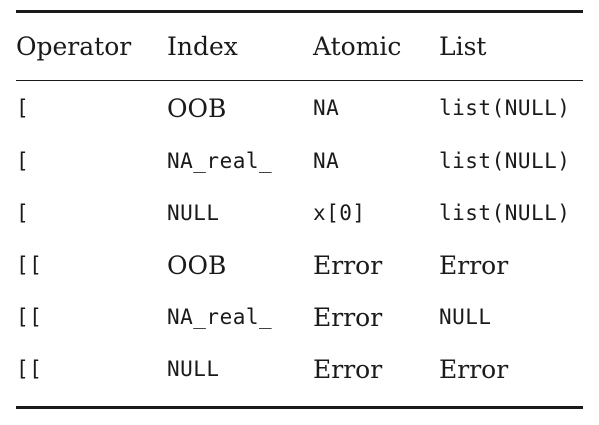  Describe the element at coordinates (74, 46) in the screenshot. I see `header-operator: Operator` at that location.